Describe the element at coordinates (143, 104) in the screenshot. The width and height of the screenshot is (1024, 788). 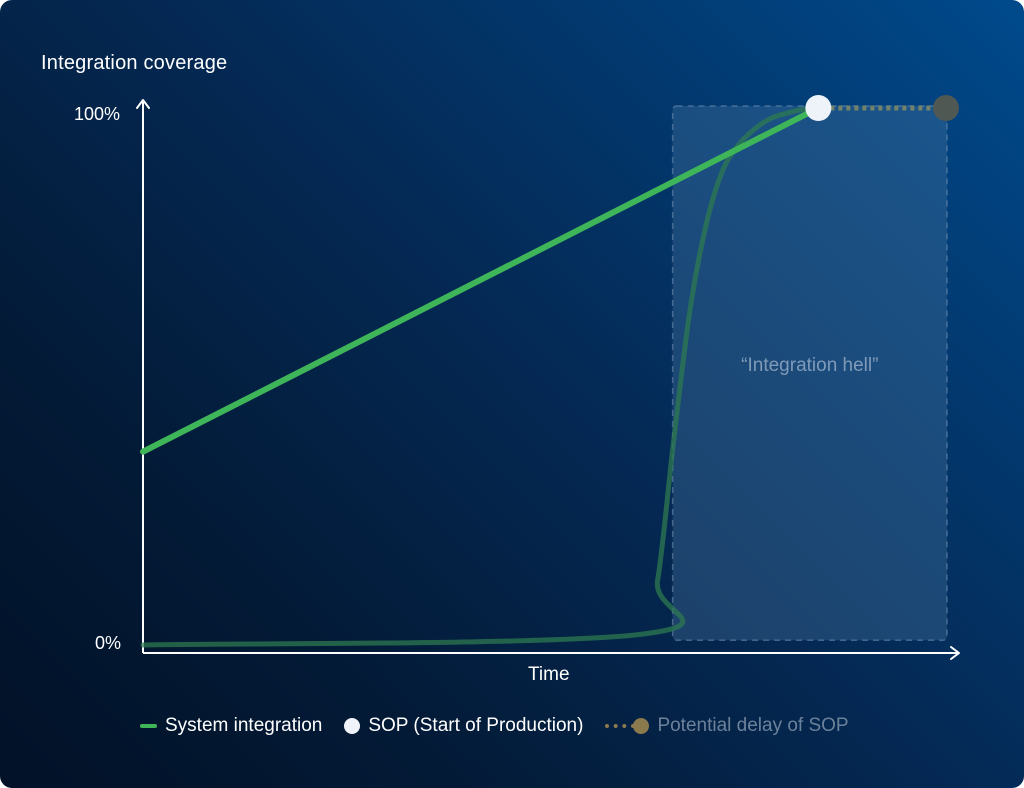
I see `y-axis-arrow` at that location.